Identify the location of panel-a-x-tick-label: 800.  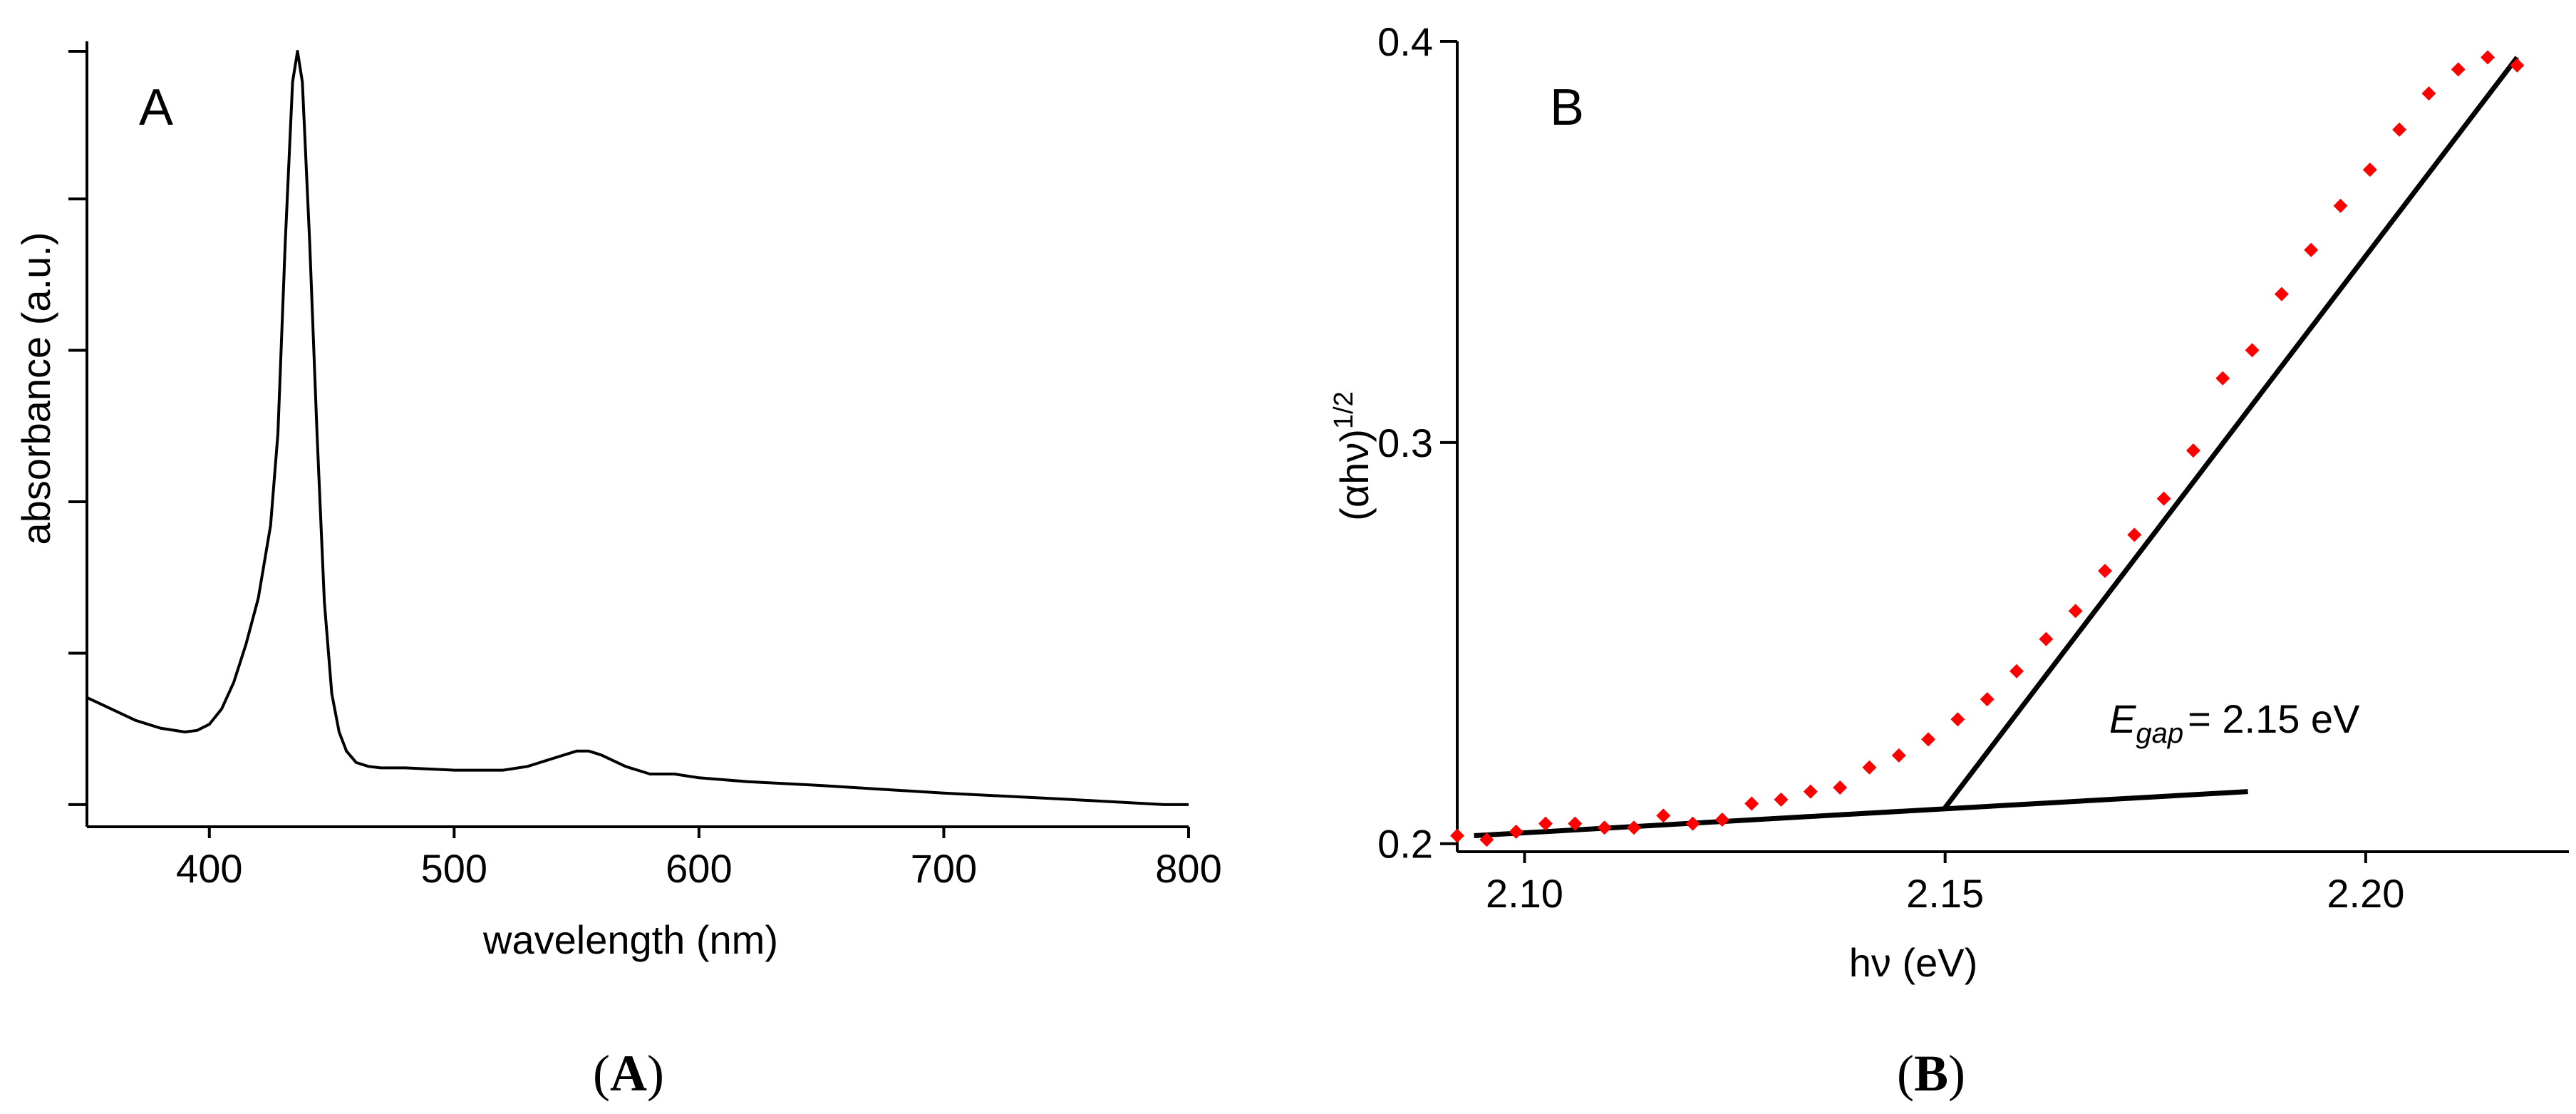
(1188, 869).